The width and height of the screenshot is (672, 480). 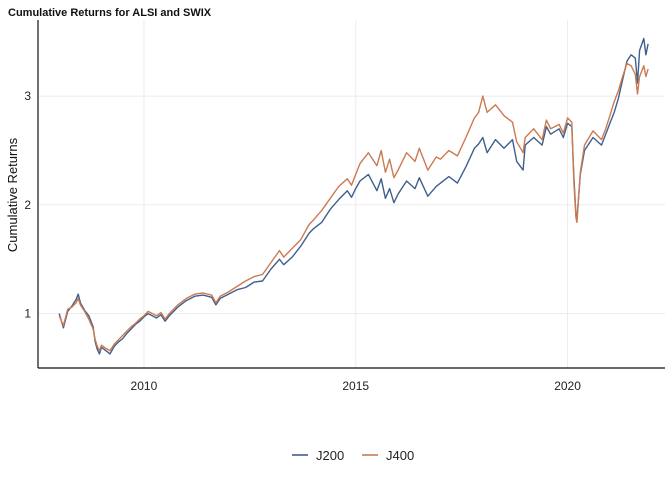 I want to click on x-tick-label-2015: 2015, so click(x=355, y=386).